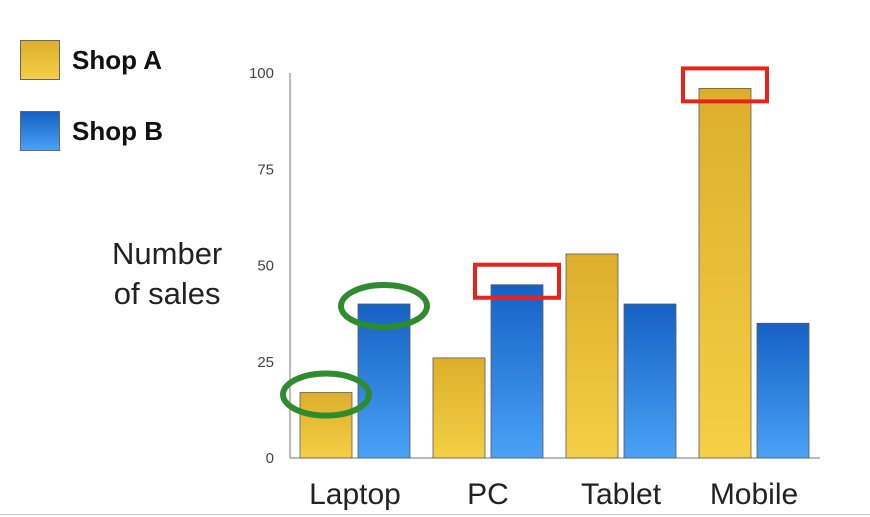  Describe the element at coordinates (167, 253) in the screenshot. I see `y-axis-label-line-1: Number` at that location.